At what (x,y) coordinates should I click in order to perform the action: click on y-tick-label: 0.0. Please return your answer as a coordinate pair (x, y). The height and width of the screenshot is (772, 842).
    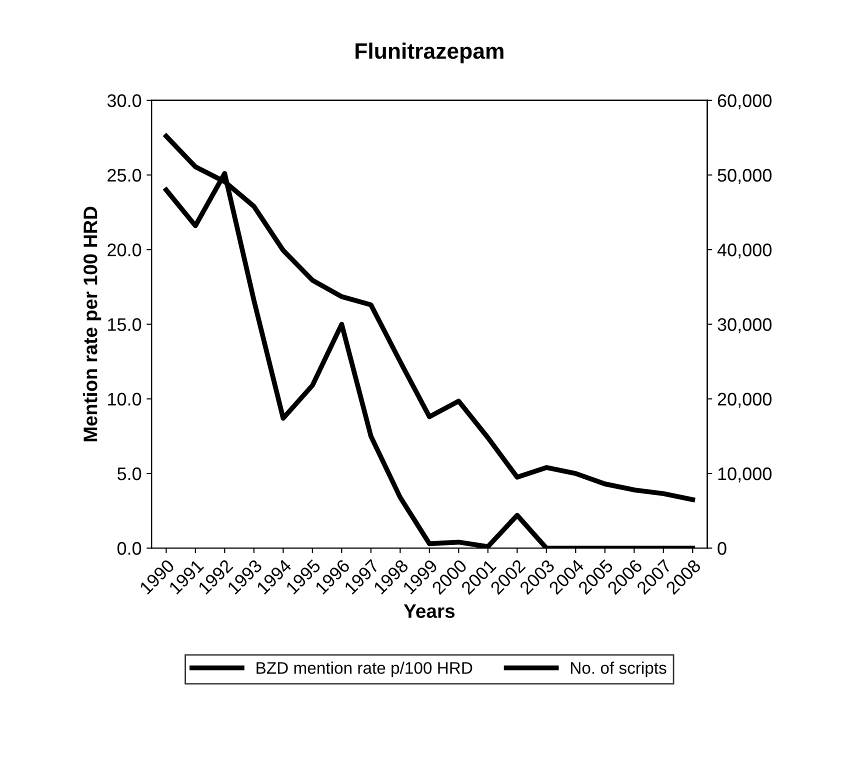
    Looking at the image, I should click on (129, 548).